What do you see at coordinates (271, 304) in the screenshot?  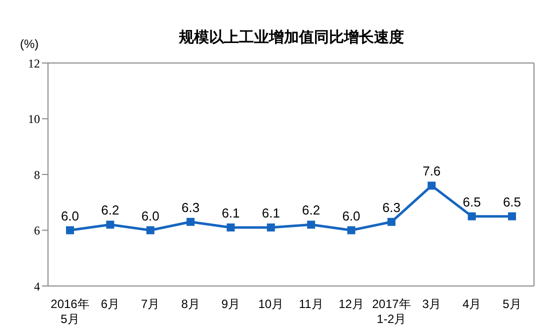 I see `x-tick-label: 10月` at bounding box center [271, 304].